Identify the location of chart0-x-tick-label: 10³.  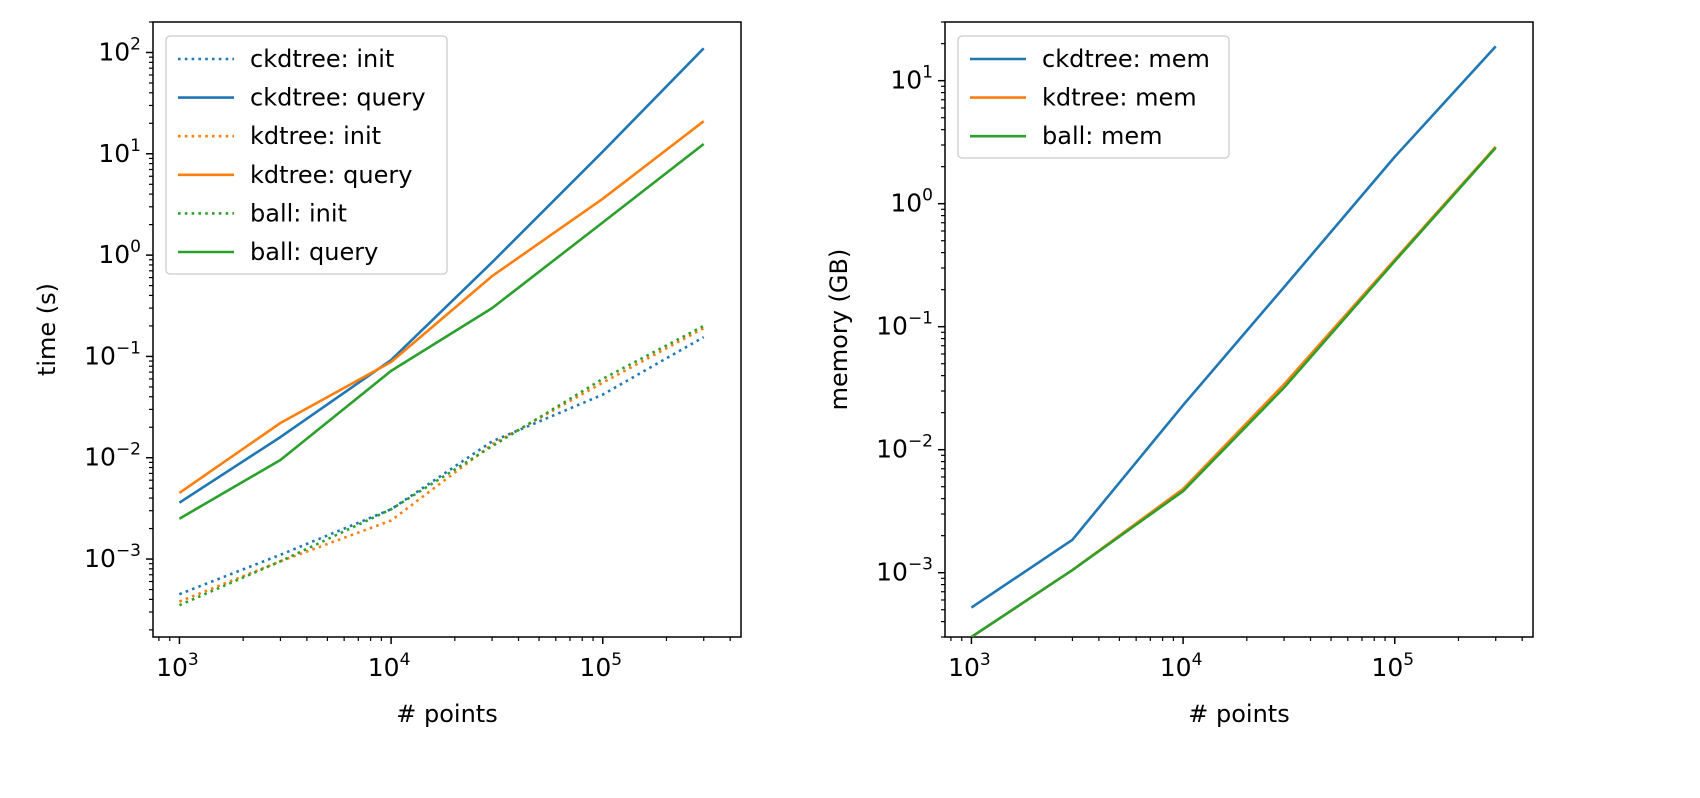
(177, 666).